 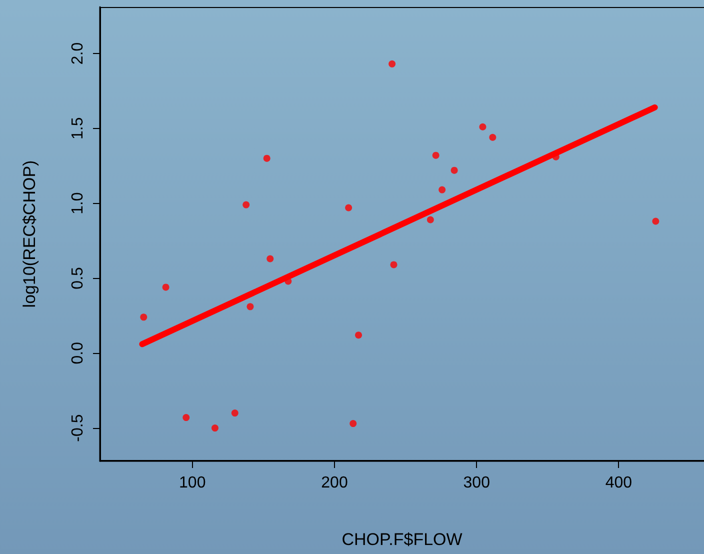 I want to click on x-tick-label: 400, so click(x=618, y=483).